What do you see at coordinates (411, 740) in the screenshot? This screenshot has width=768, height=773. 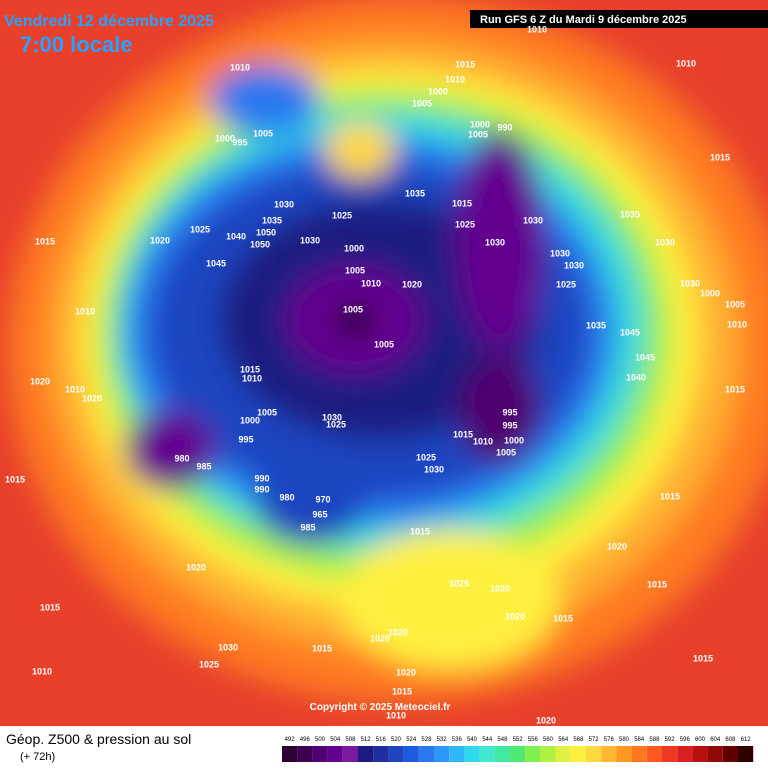 I see `colorbar-label: 524` at bounding box center [411, 740].